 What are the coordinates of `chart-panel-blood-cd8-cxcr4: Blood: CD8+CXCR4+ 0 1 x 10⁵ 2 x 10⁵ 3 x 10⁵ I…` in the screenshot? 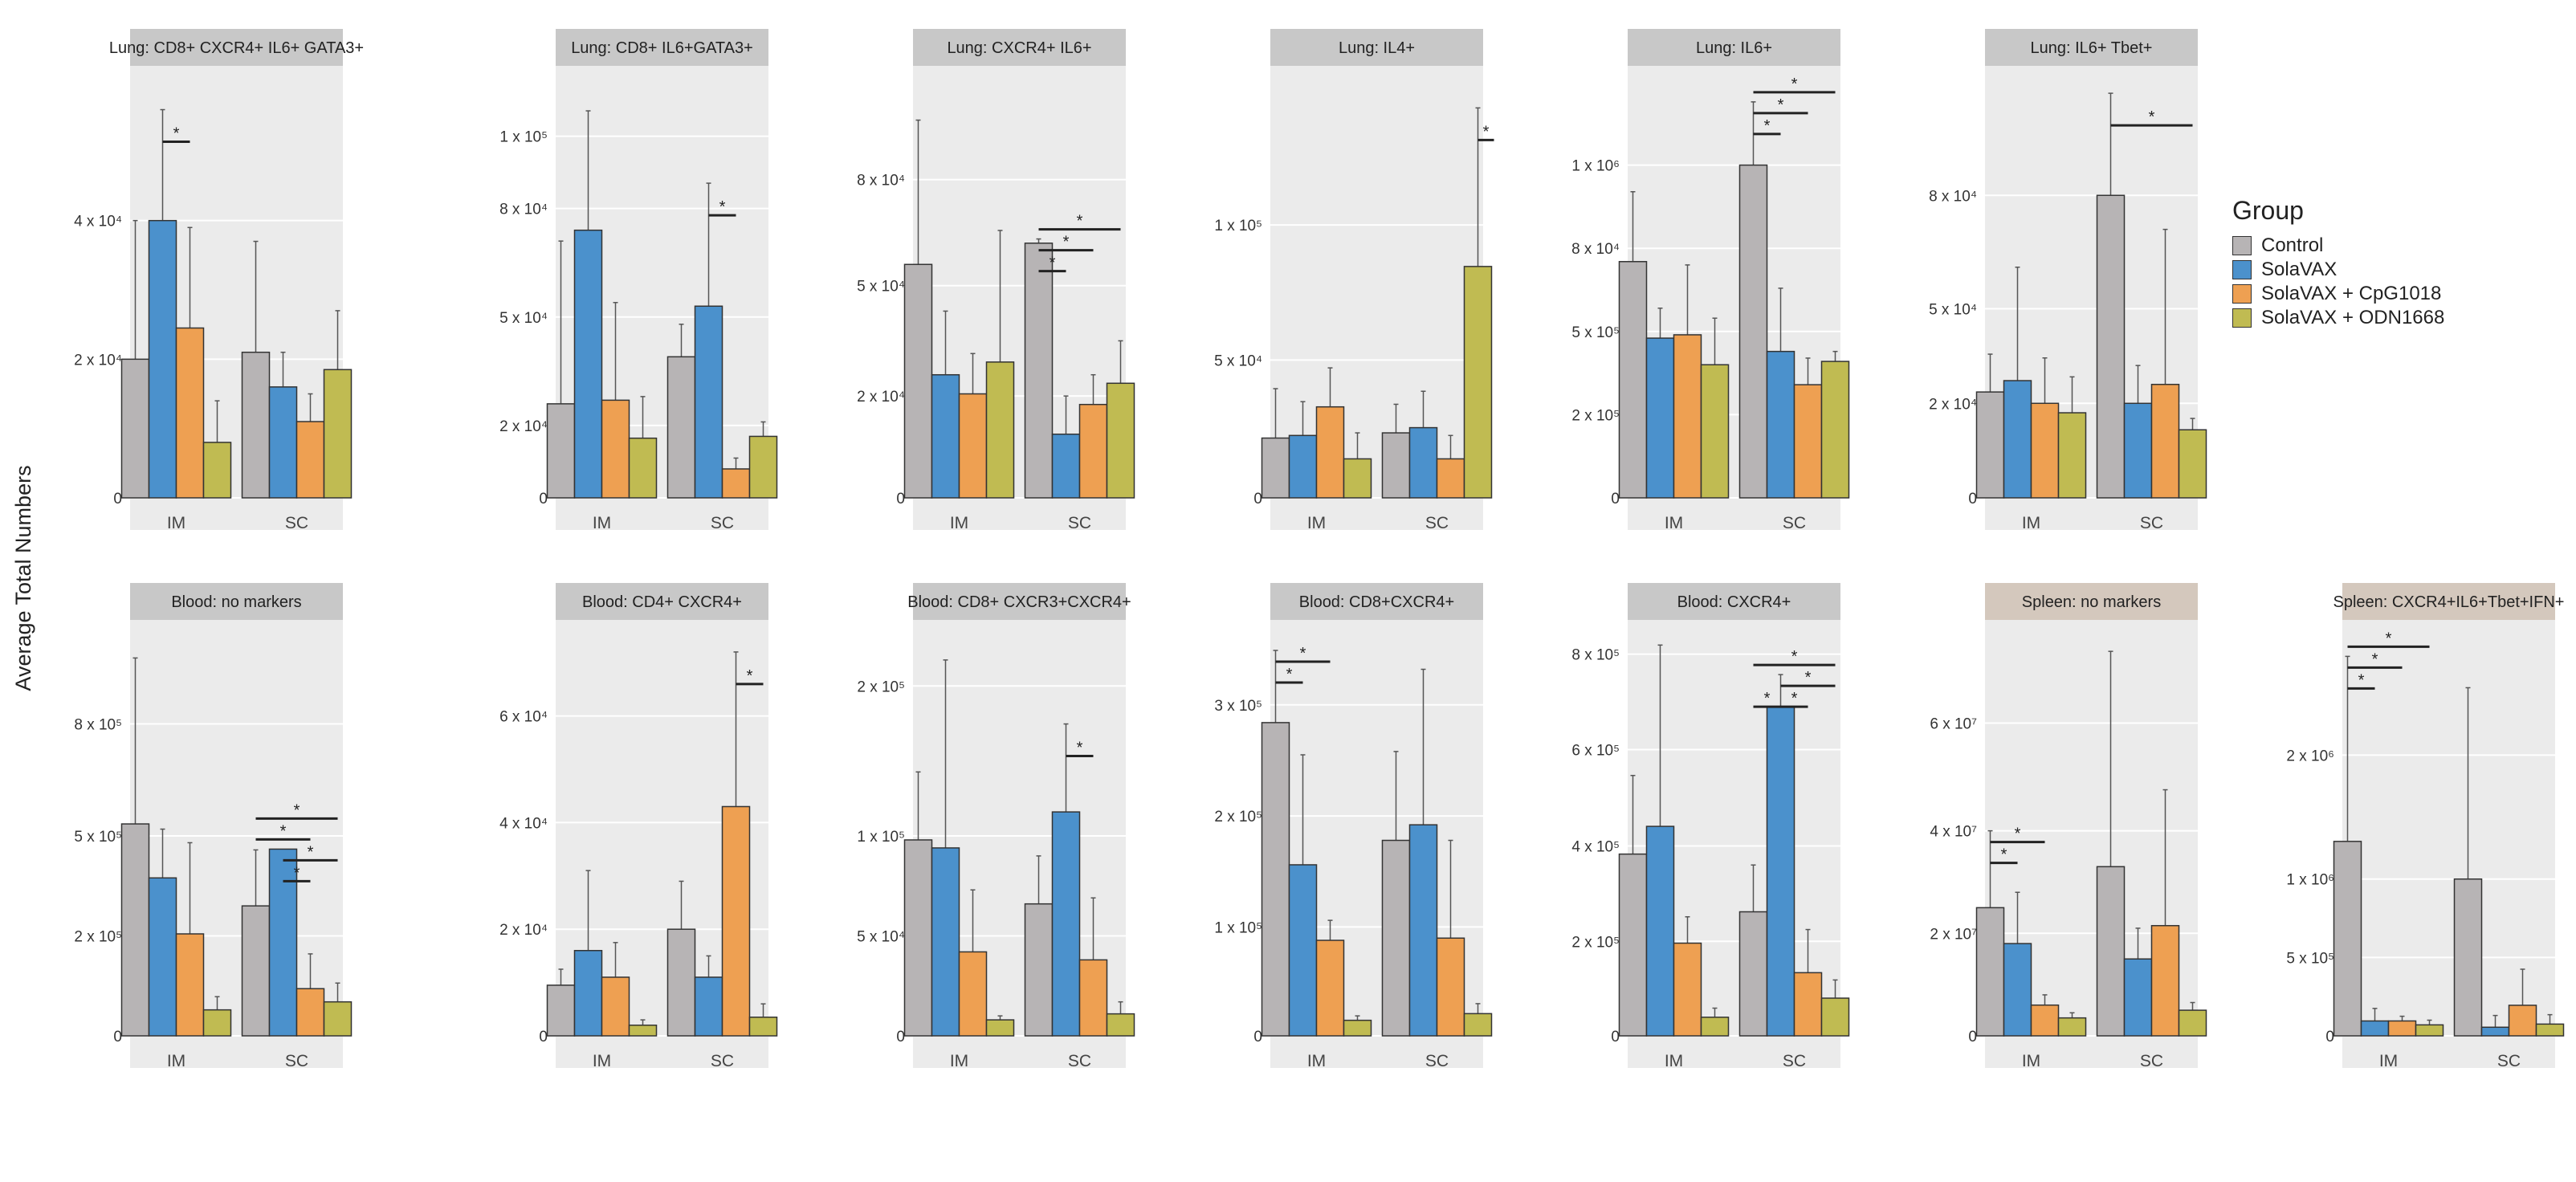 It's located at (1319, 831).